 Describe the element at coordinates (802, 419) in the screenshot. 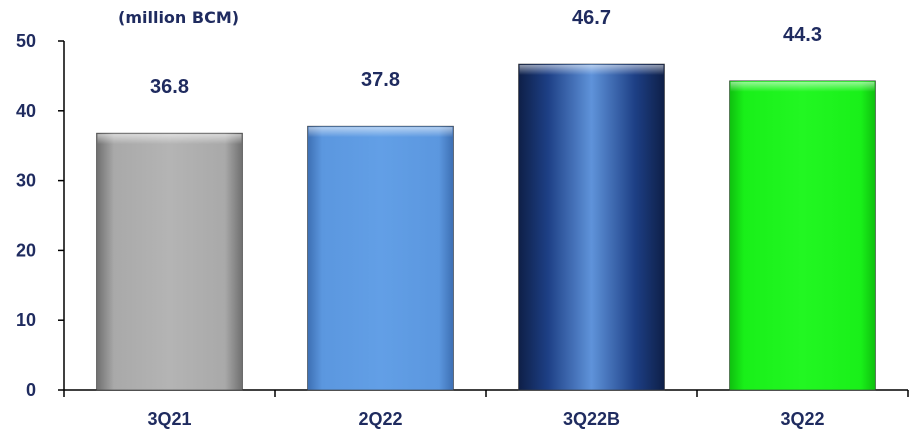

I see `x-tick-label: 3Q22` at that location.